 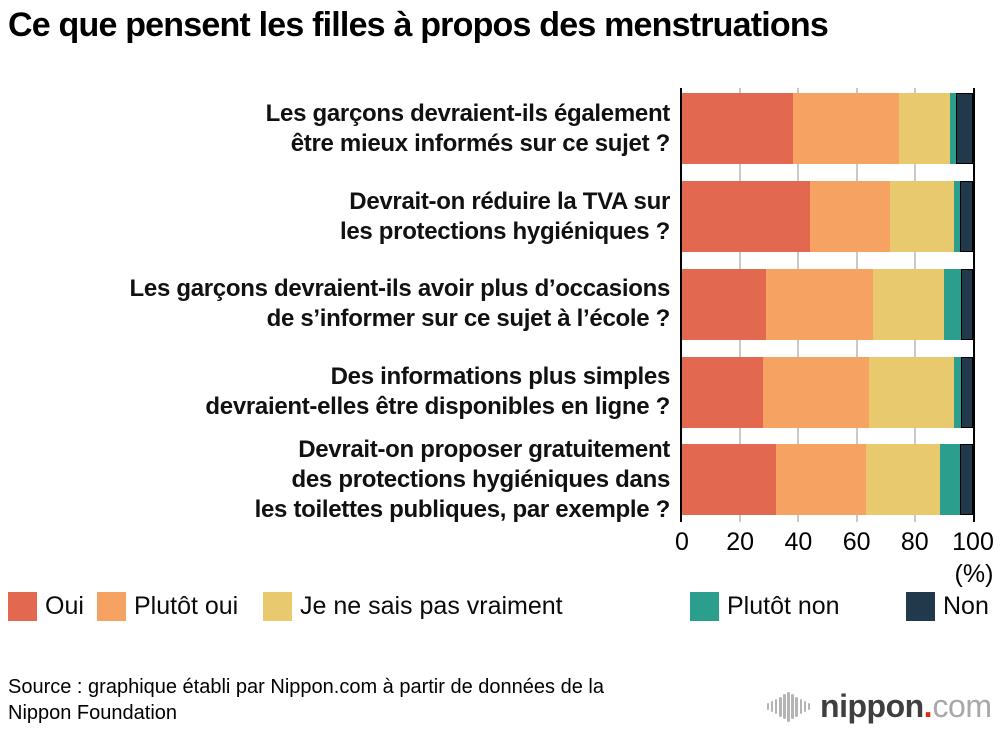 What do you see at coordinates (93, 713) in the screenshot?
I see `source-line: Nippon Foundation` at bounding box center [93, 713].